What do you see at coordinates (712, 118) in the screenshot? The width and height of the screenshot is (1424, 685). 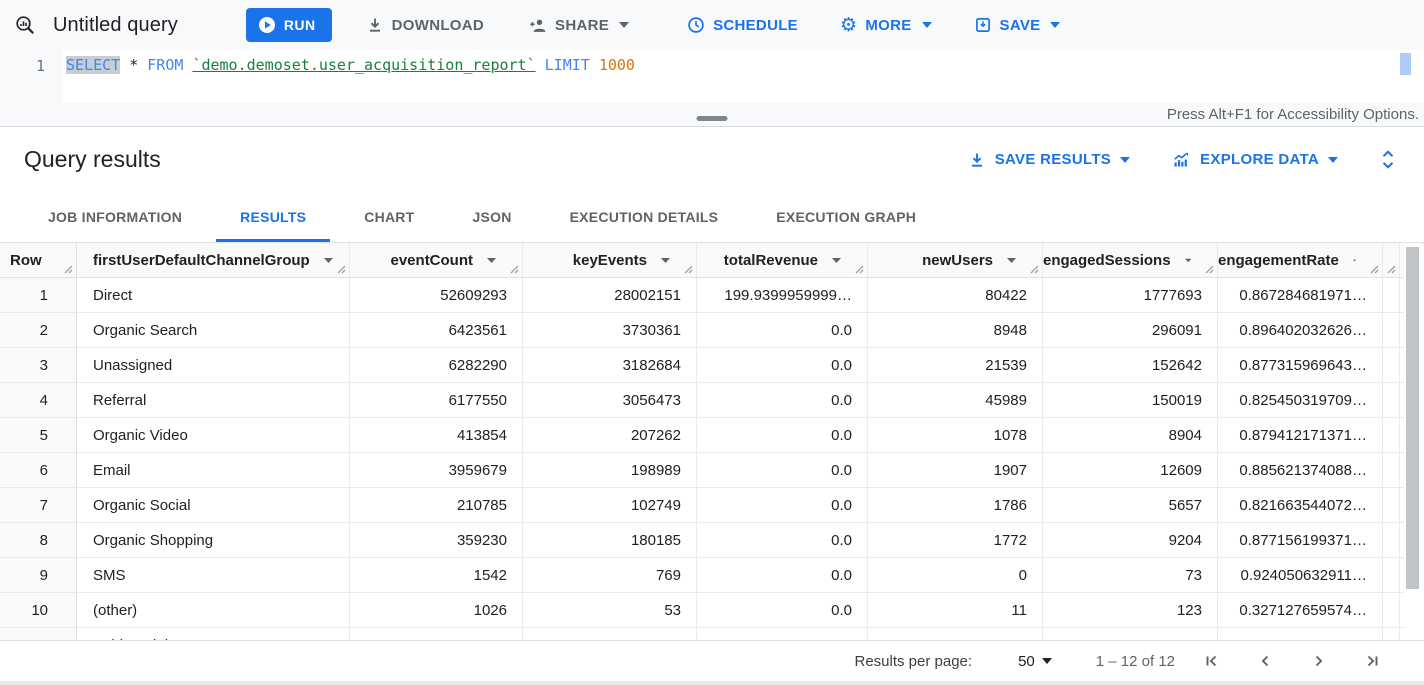 I see `splitter-drag-handle` at bounding box center [712, 118].